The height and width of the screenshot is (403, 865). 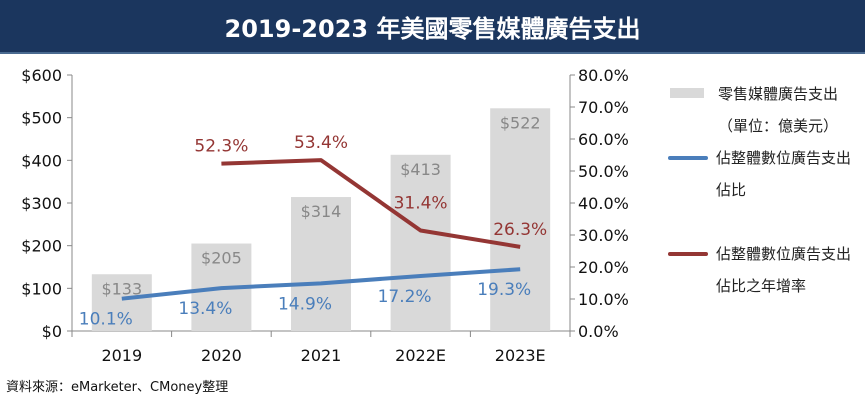 What do you see at coordinates (405, 297) in the screenshot?
I see `share-data-label: 17.2%` at bounding box center [405, 297].